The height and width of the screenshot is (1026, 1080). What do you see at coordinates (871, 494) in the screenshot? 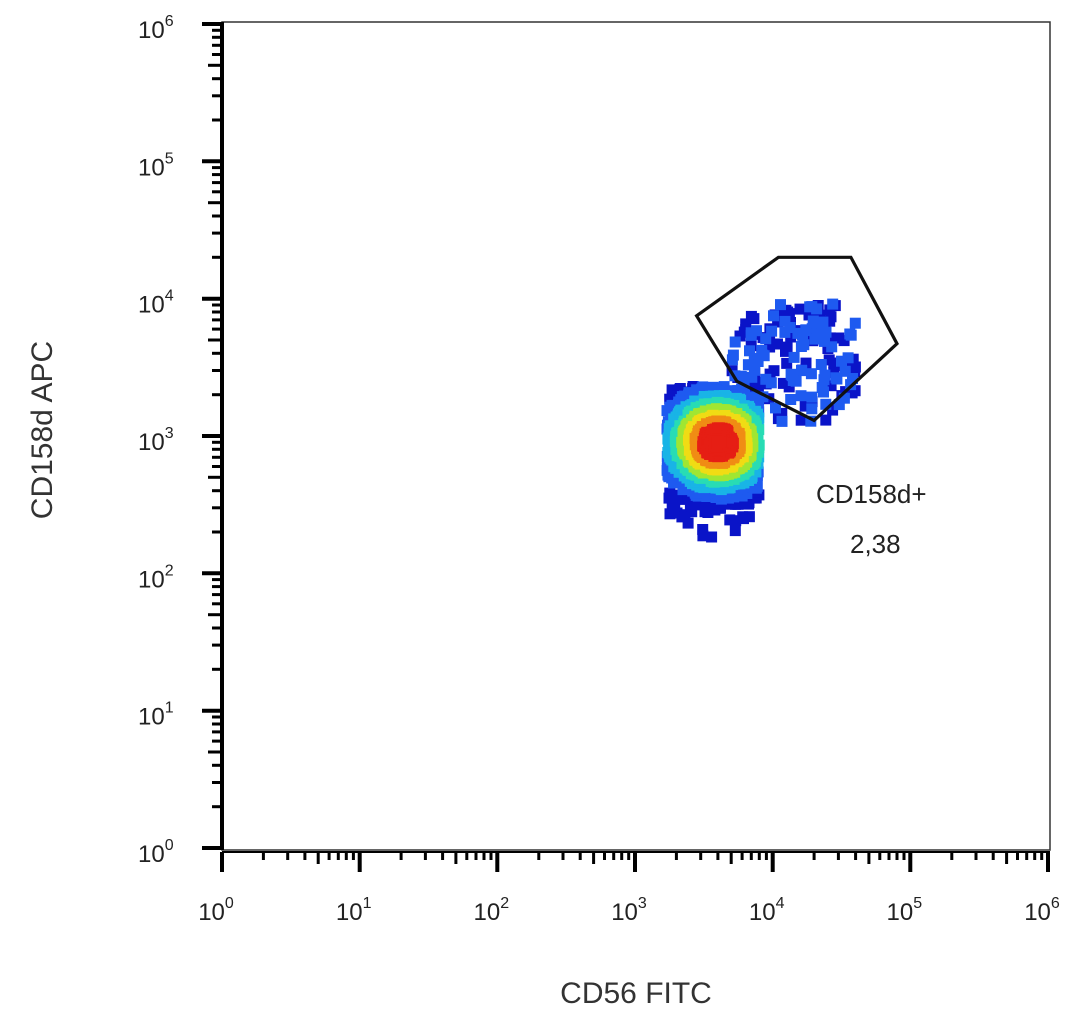
I see `gate-name-label: CD158d+` at bounding box center [871, 494].